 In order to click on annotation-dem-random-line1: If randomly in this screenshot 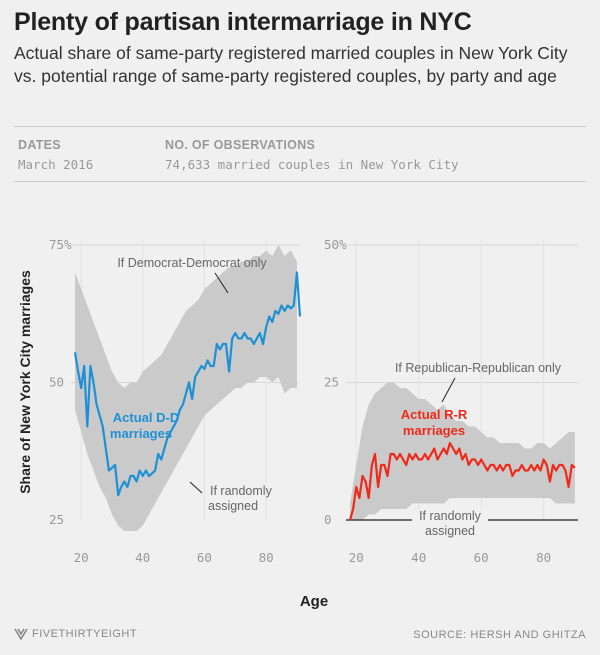, I will do `click(241, 491)`.